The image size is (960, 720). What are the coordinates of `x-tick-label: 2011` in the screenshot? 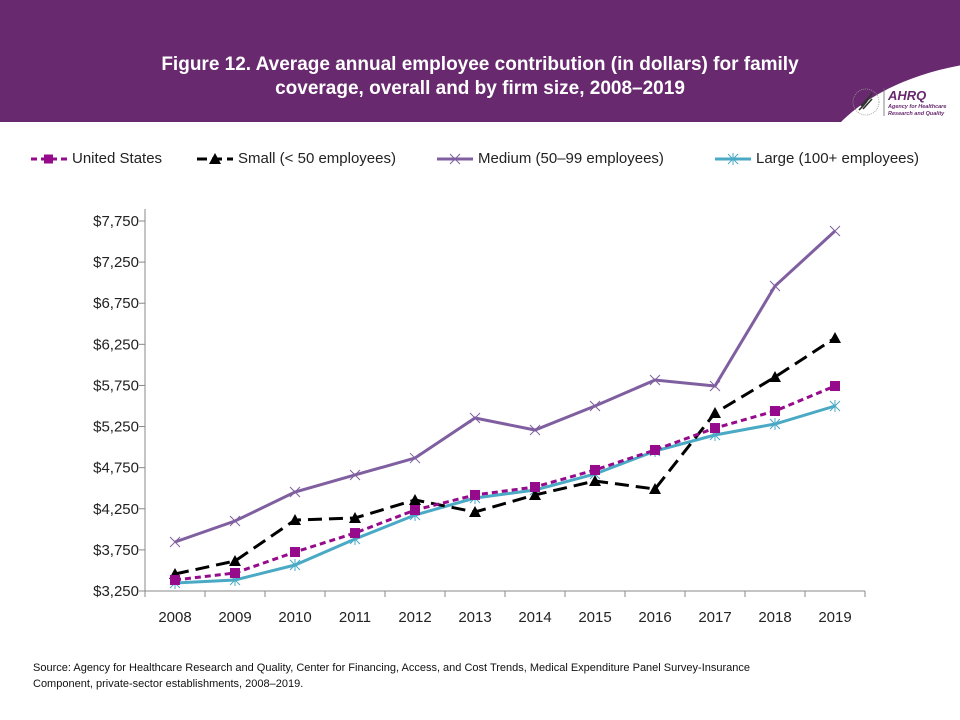 It's located at (355, 617).